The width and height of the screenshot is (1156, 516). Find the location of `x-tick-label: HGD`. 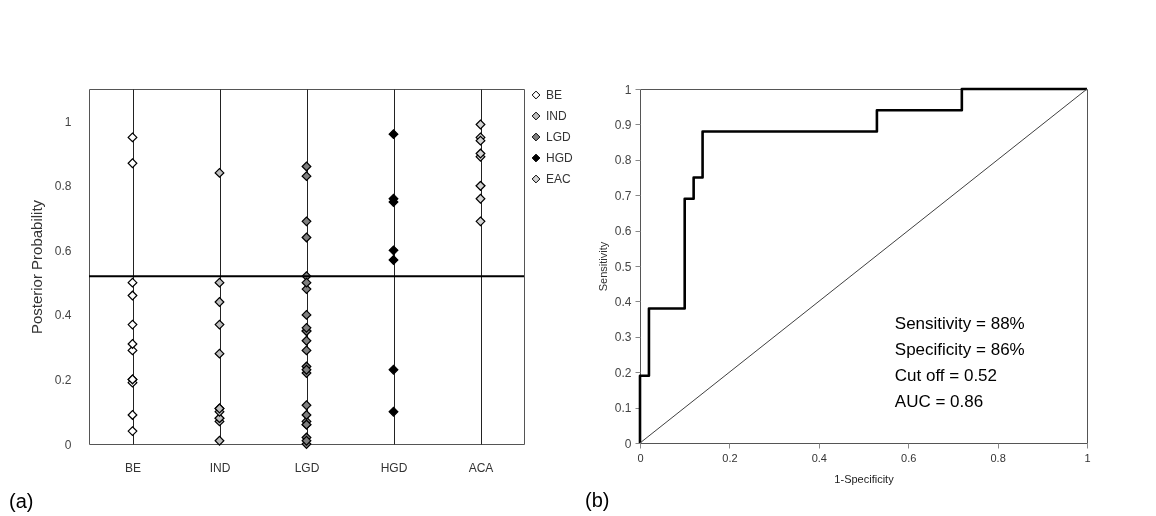

x-tick-label: HGD is located at coordinates (394, 467).